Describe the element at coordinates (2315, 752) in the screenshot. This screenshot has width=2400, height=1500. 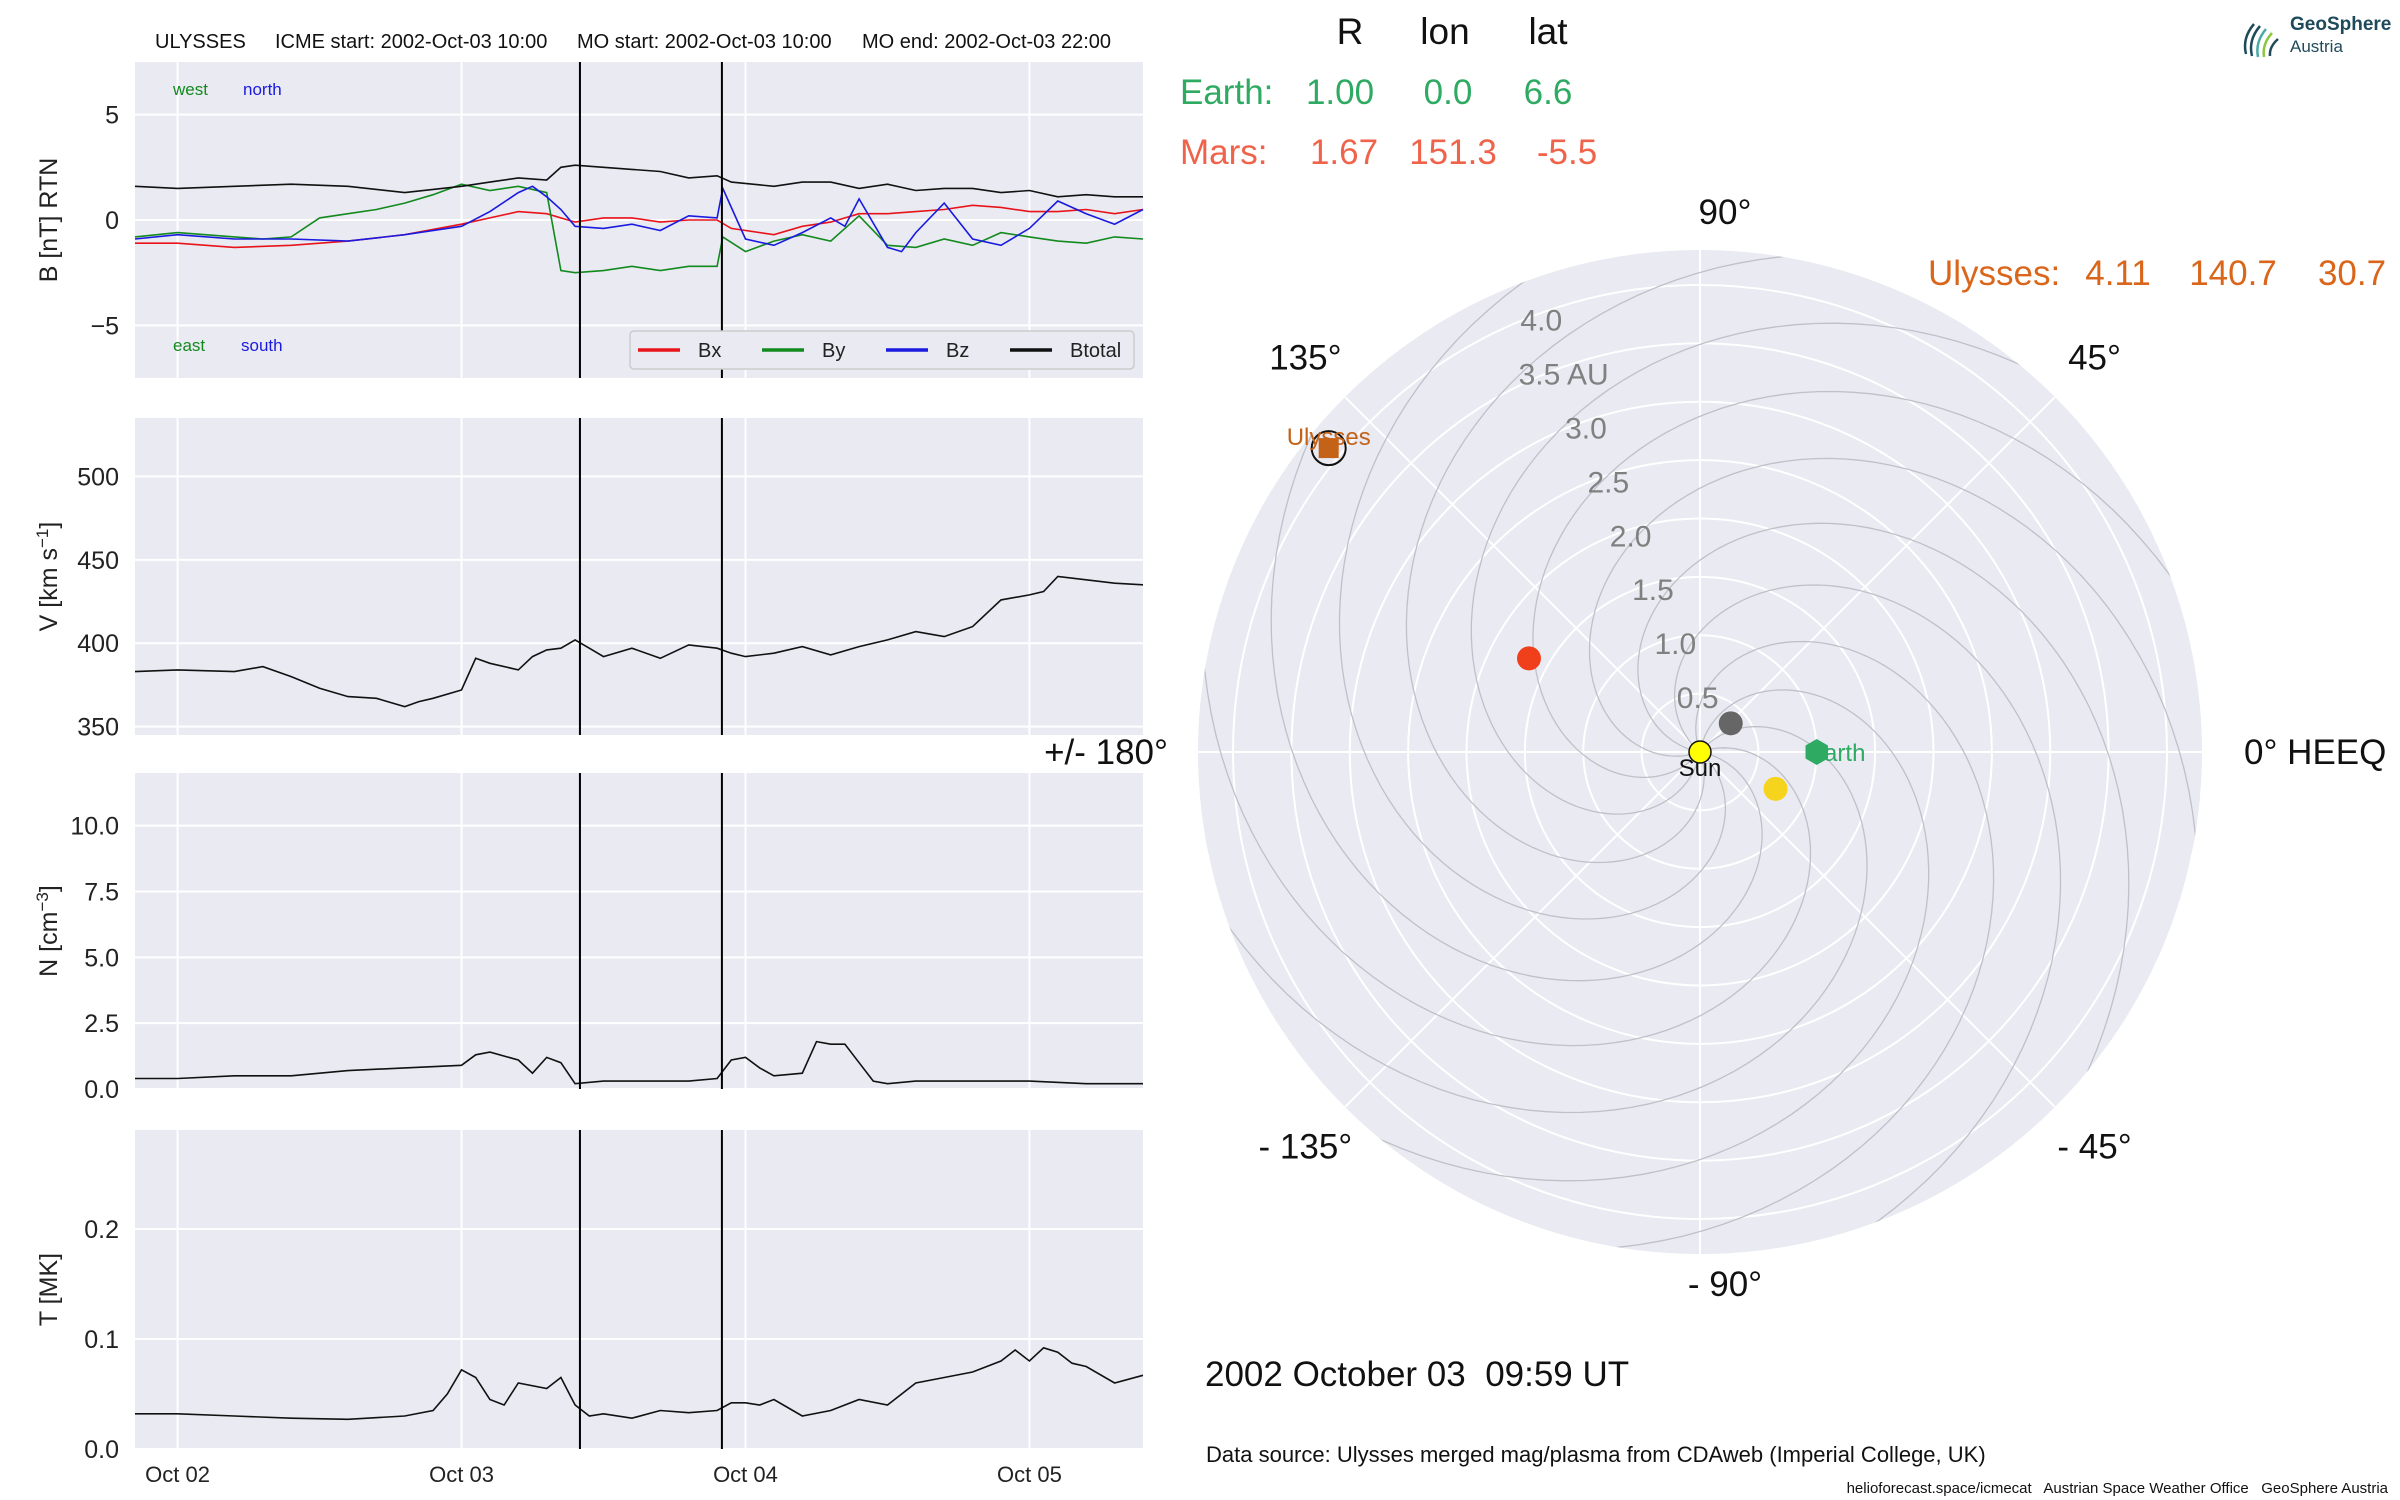
I see `angle-tick-label: 0° HEEQ` at that location.